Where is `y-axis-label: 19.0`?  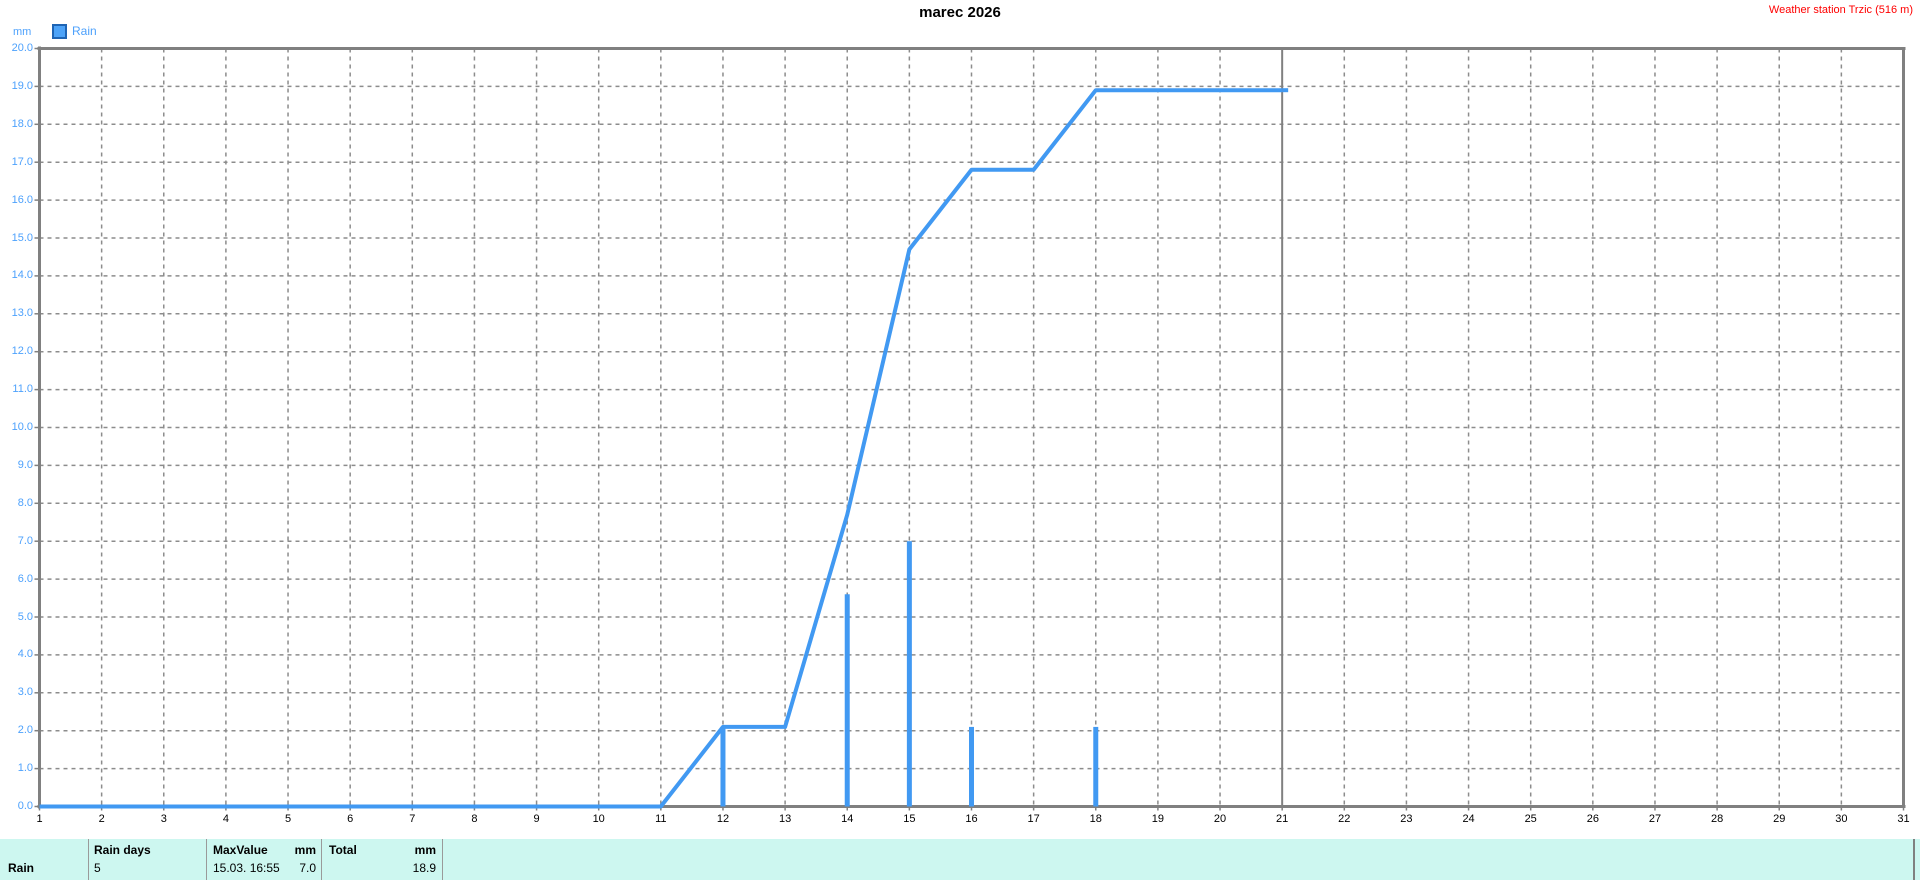
y-axis-label: 19.0 is located at coordinates (22, 85).